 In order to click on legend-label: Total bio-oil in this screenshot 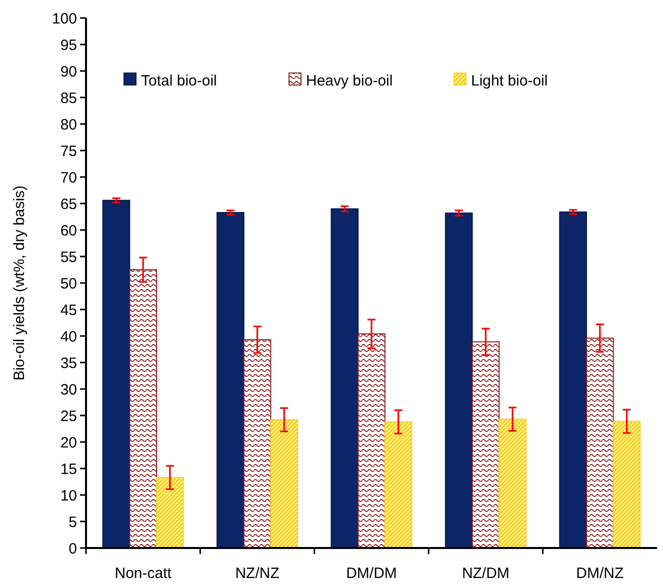, I will do `click(179, 81)`.